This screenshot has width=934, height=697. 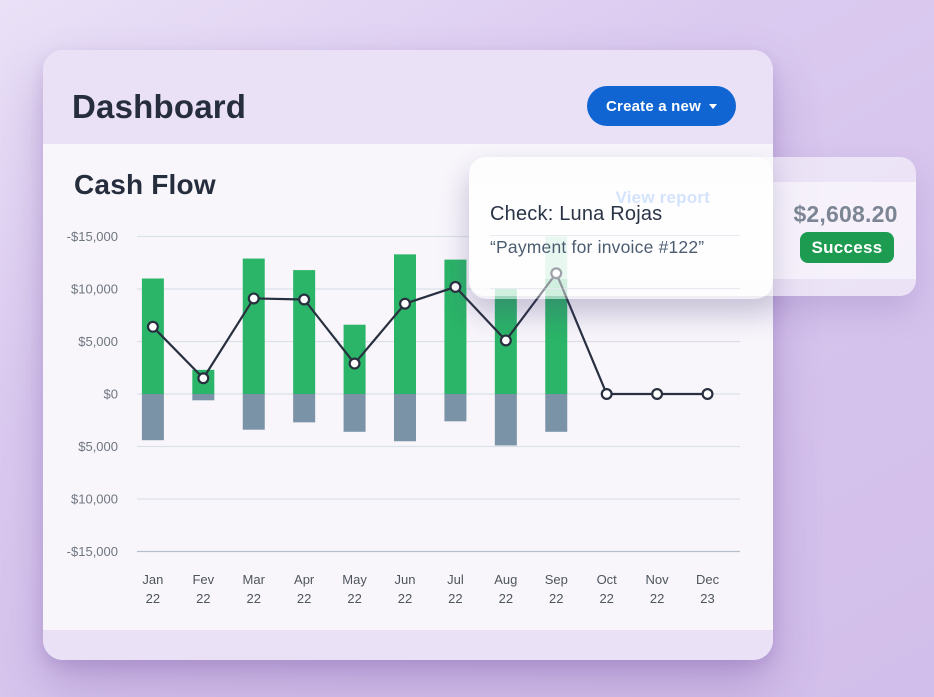 I want to click on x-axis-month-label: Jun, so click(x=405, y=579).